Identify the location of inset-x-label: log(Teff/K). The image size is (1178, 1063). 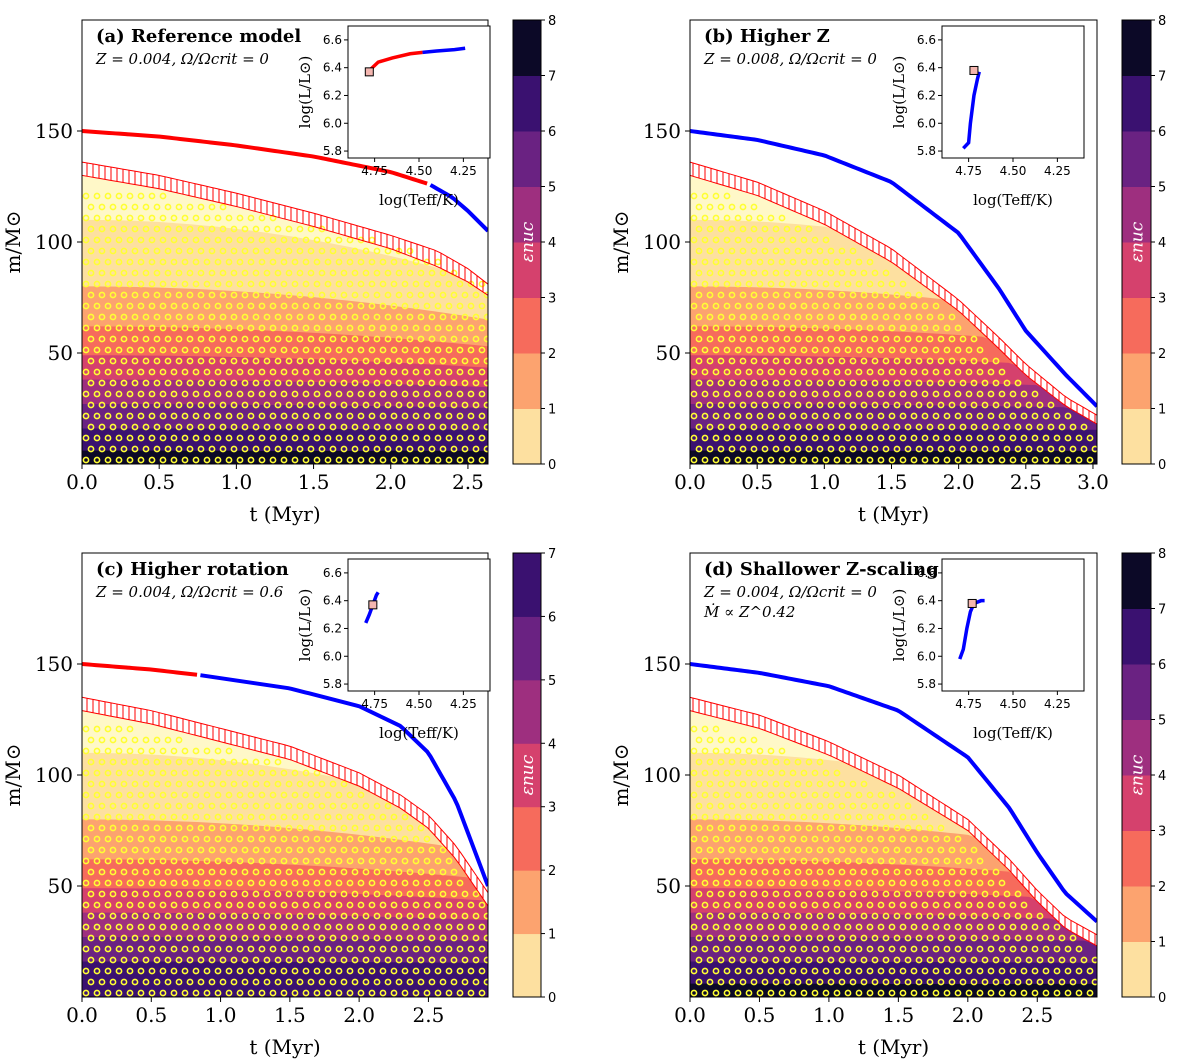
(419, 733).